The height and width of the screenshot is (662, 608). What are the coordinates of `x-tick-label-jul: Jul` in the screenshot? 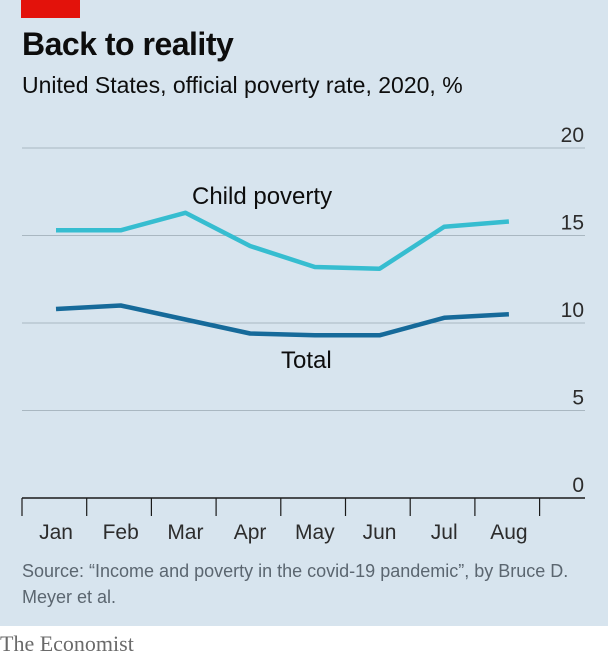 It's located at (444, 532).